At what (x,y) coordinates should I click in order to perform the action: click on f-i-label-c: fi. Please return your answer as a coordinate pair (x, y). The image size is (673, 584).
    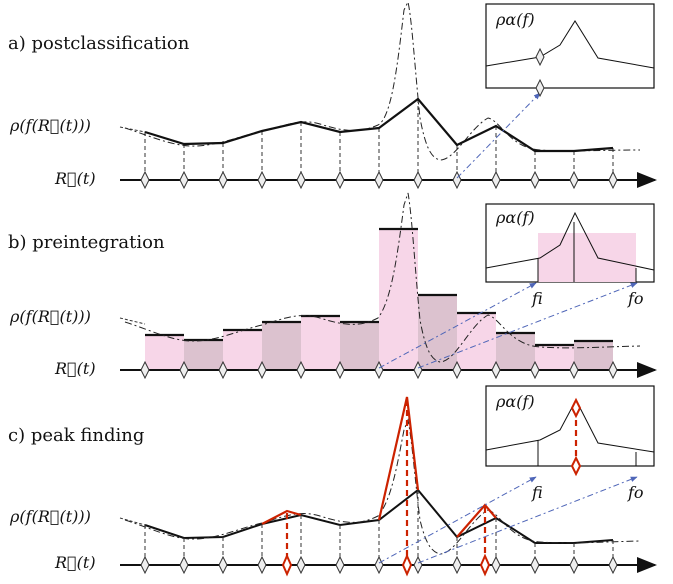
    Looking at the image, I should click on (537, 492).